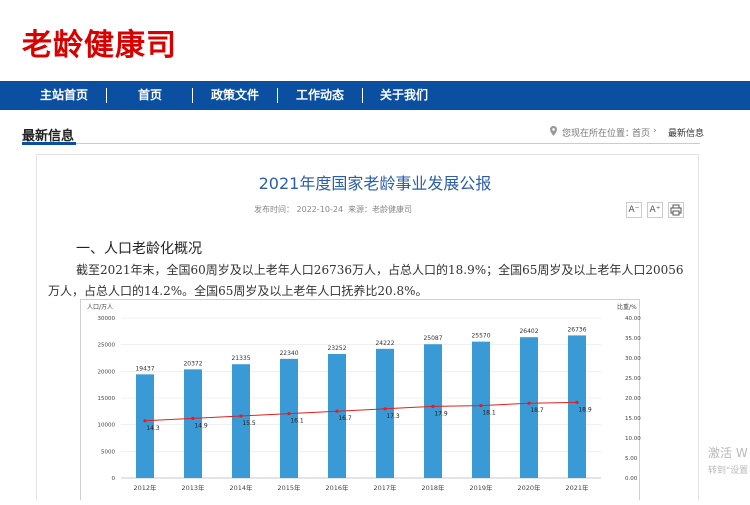 This screenshot has width=750, height=505. Describe the element at coordinates (320, 95) in the screenshot. I see `nav-item-work: 工作动态` at that location.